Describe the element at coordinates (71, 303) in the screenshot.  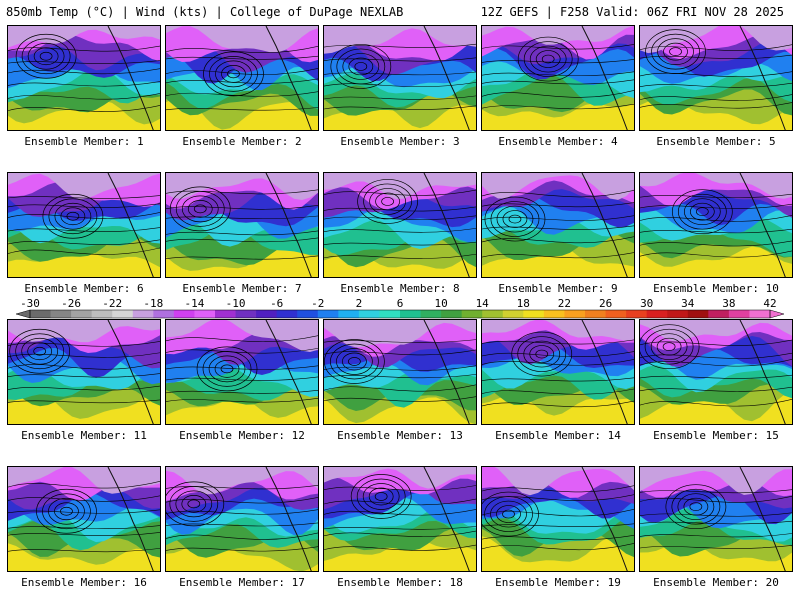
I see `colorbar-tick-label: -26` at that location.